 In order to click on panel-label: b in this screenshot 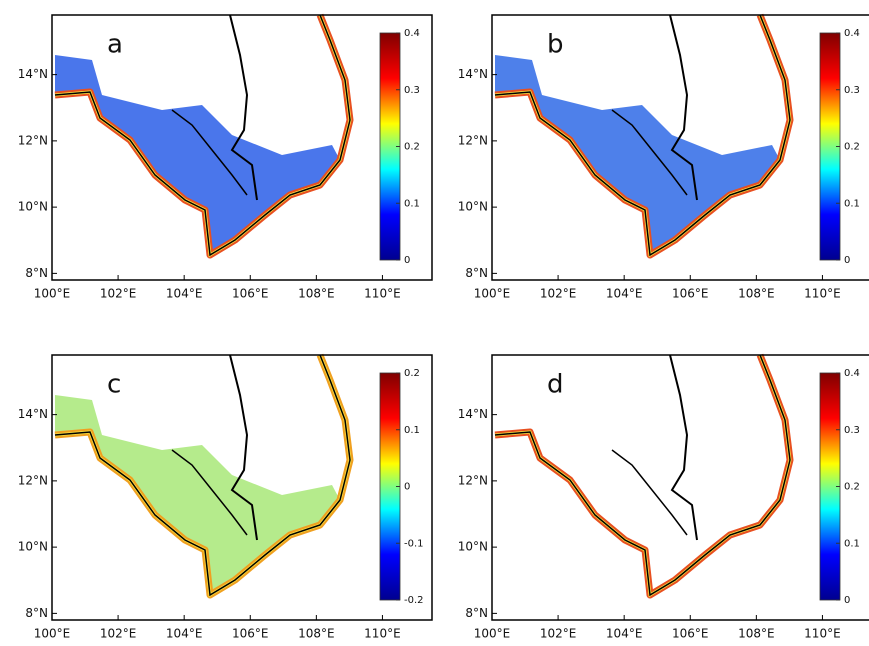, I will do `click(555, 45)`.